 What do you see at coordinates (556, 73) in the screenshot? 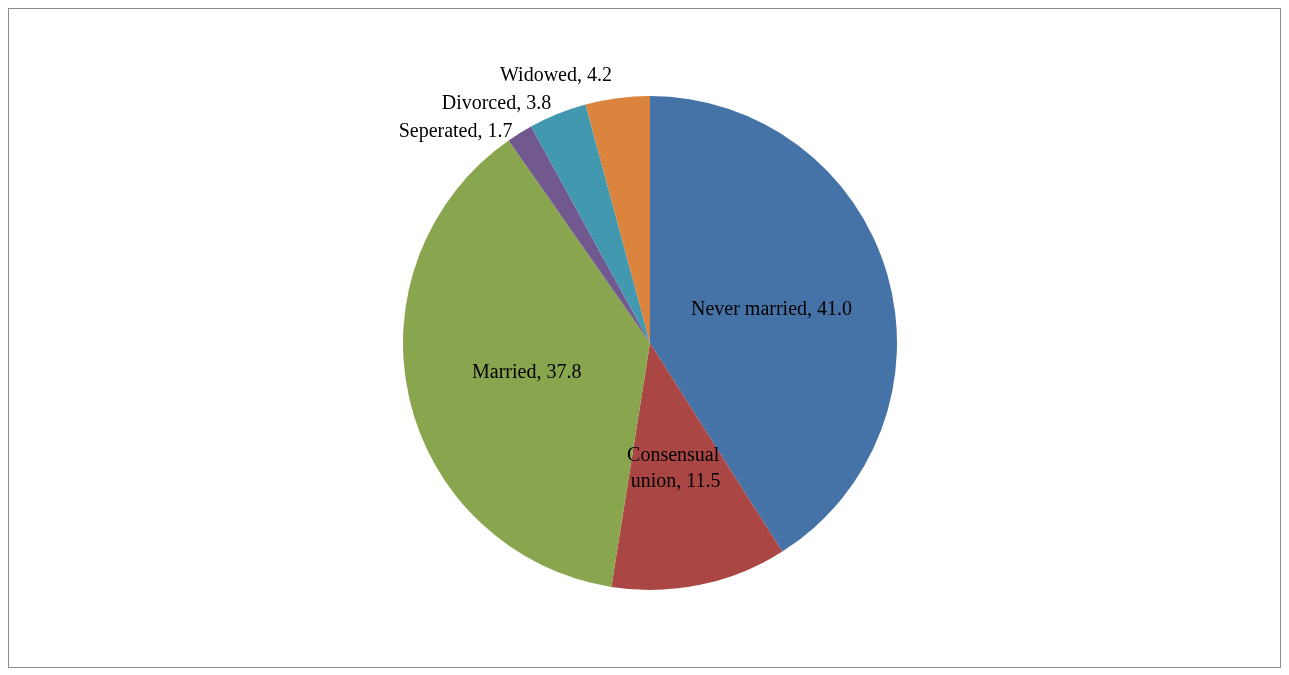
I see `slice-label: Widowed, 4.2` at bounding box center [556, 73].